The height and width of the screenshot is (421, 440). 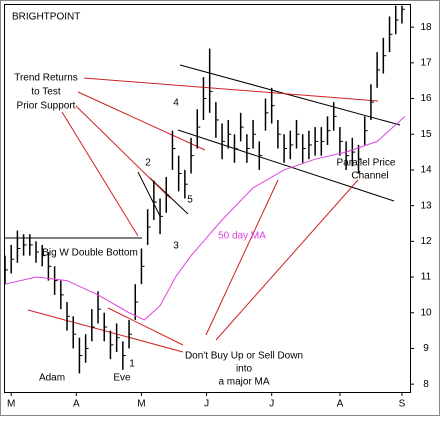 What do you see at coordinates (46, 17) in the screenshot?
I see `chart-title: BRIGHTPOINT` at bounding box center [46, 17].